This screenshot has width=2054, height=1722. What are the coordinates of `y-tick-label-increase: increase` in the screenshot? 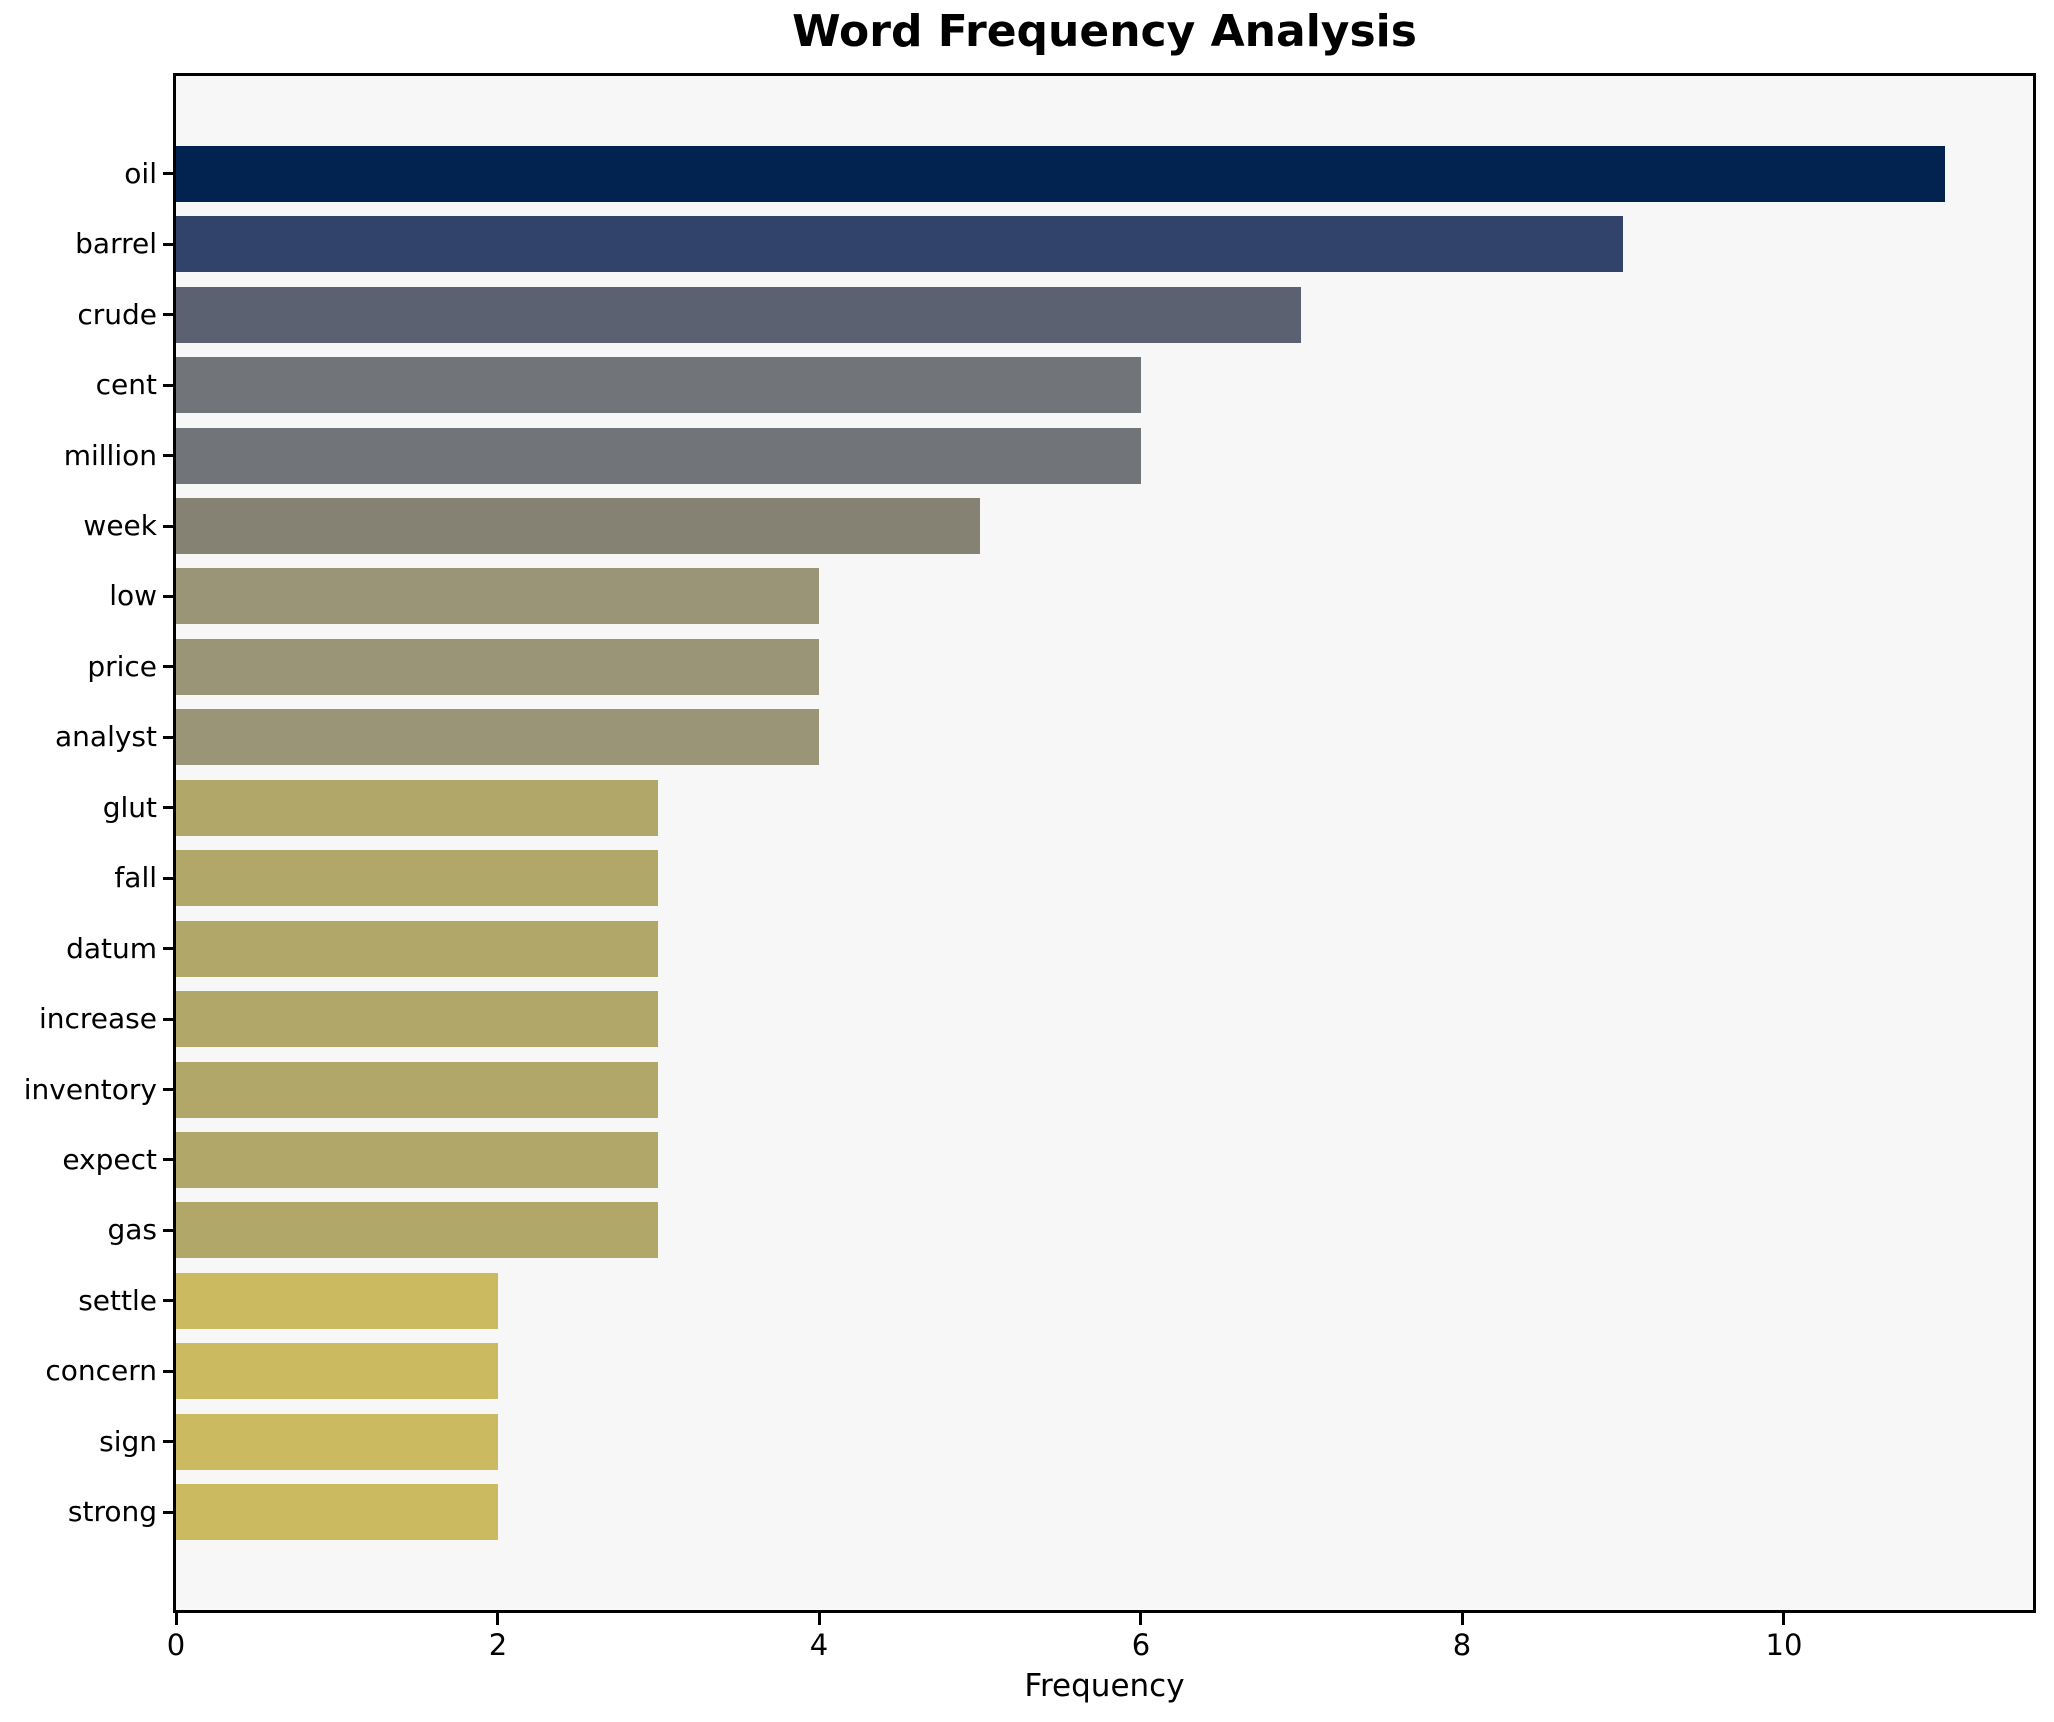 It's located at (97, 1018).